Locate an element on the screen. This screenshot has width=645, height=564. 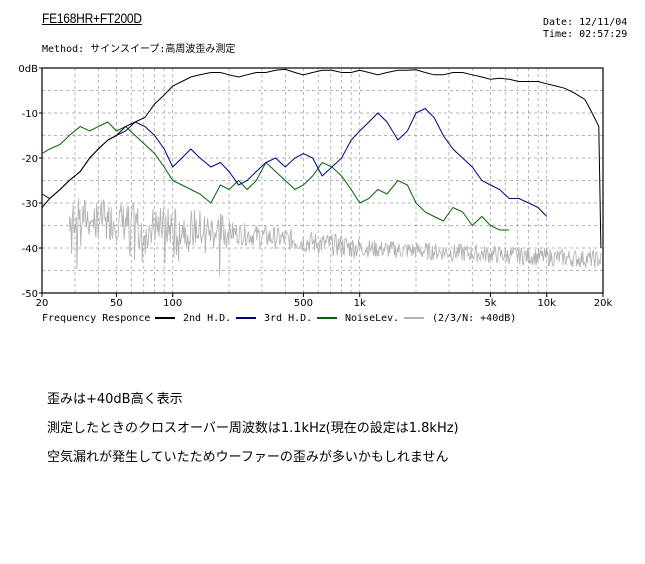
date-value: 12/11/04 is located at coordinates (603, 22).